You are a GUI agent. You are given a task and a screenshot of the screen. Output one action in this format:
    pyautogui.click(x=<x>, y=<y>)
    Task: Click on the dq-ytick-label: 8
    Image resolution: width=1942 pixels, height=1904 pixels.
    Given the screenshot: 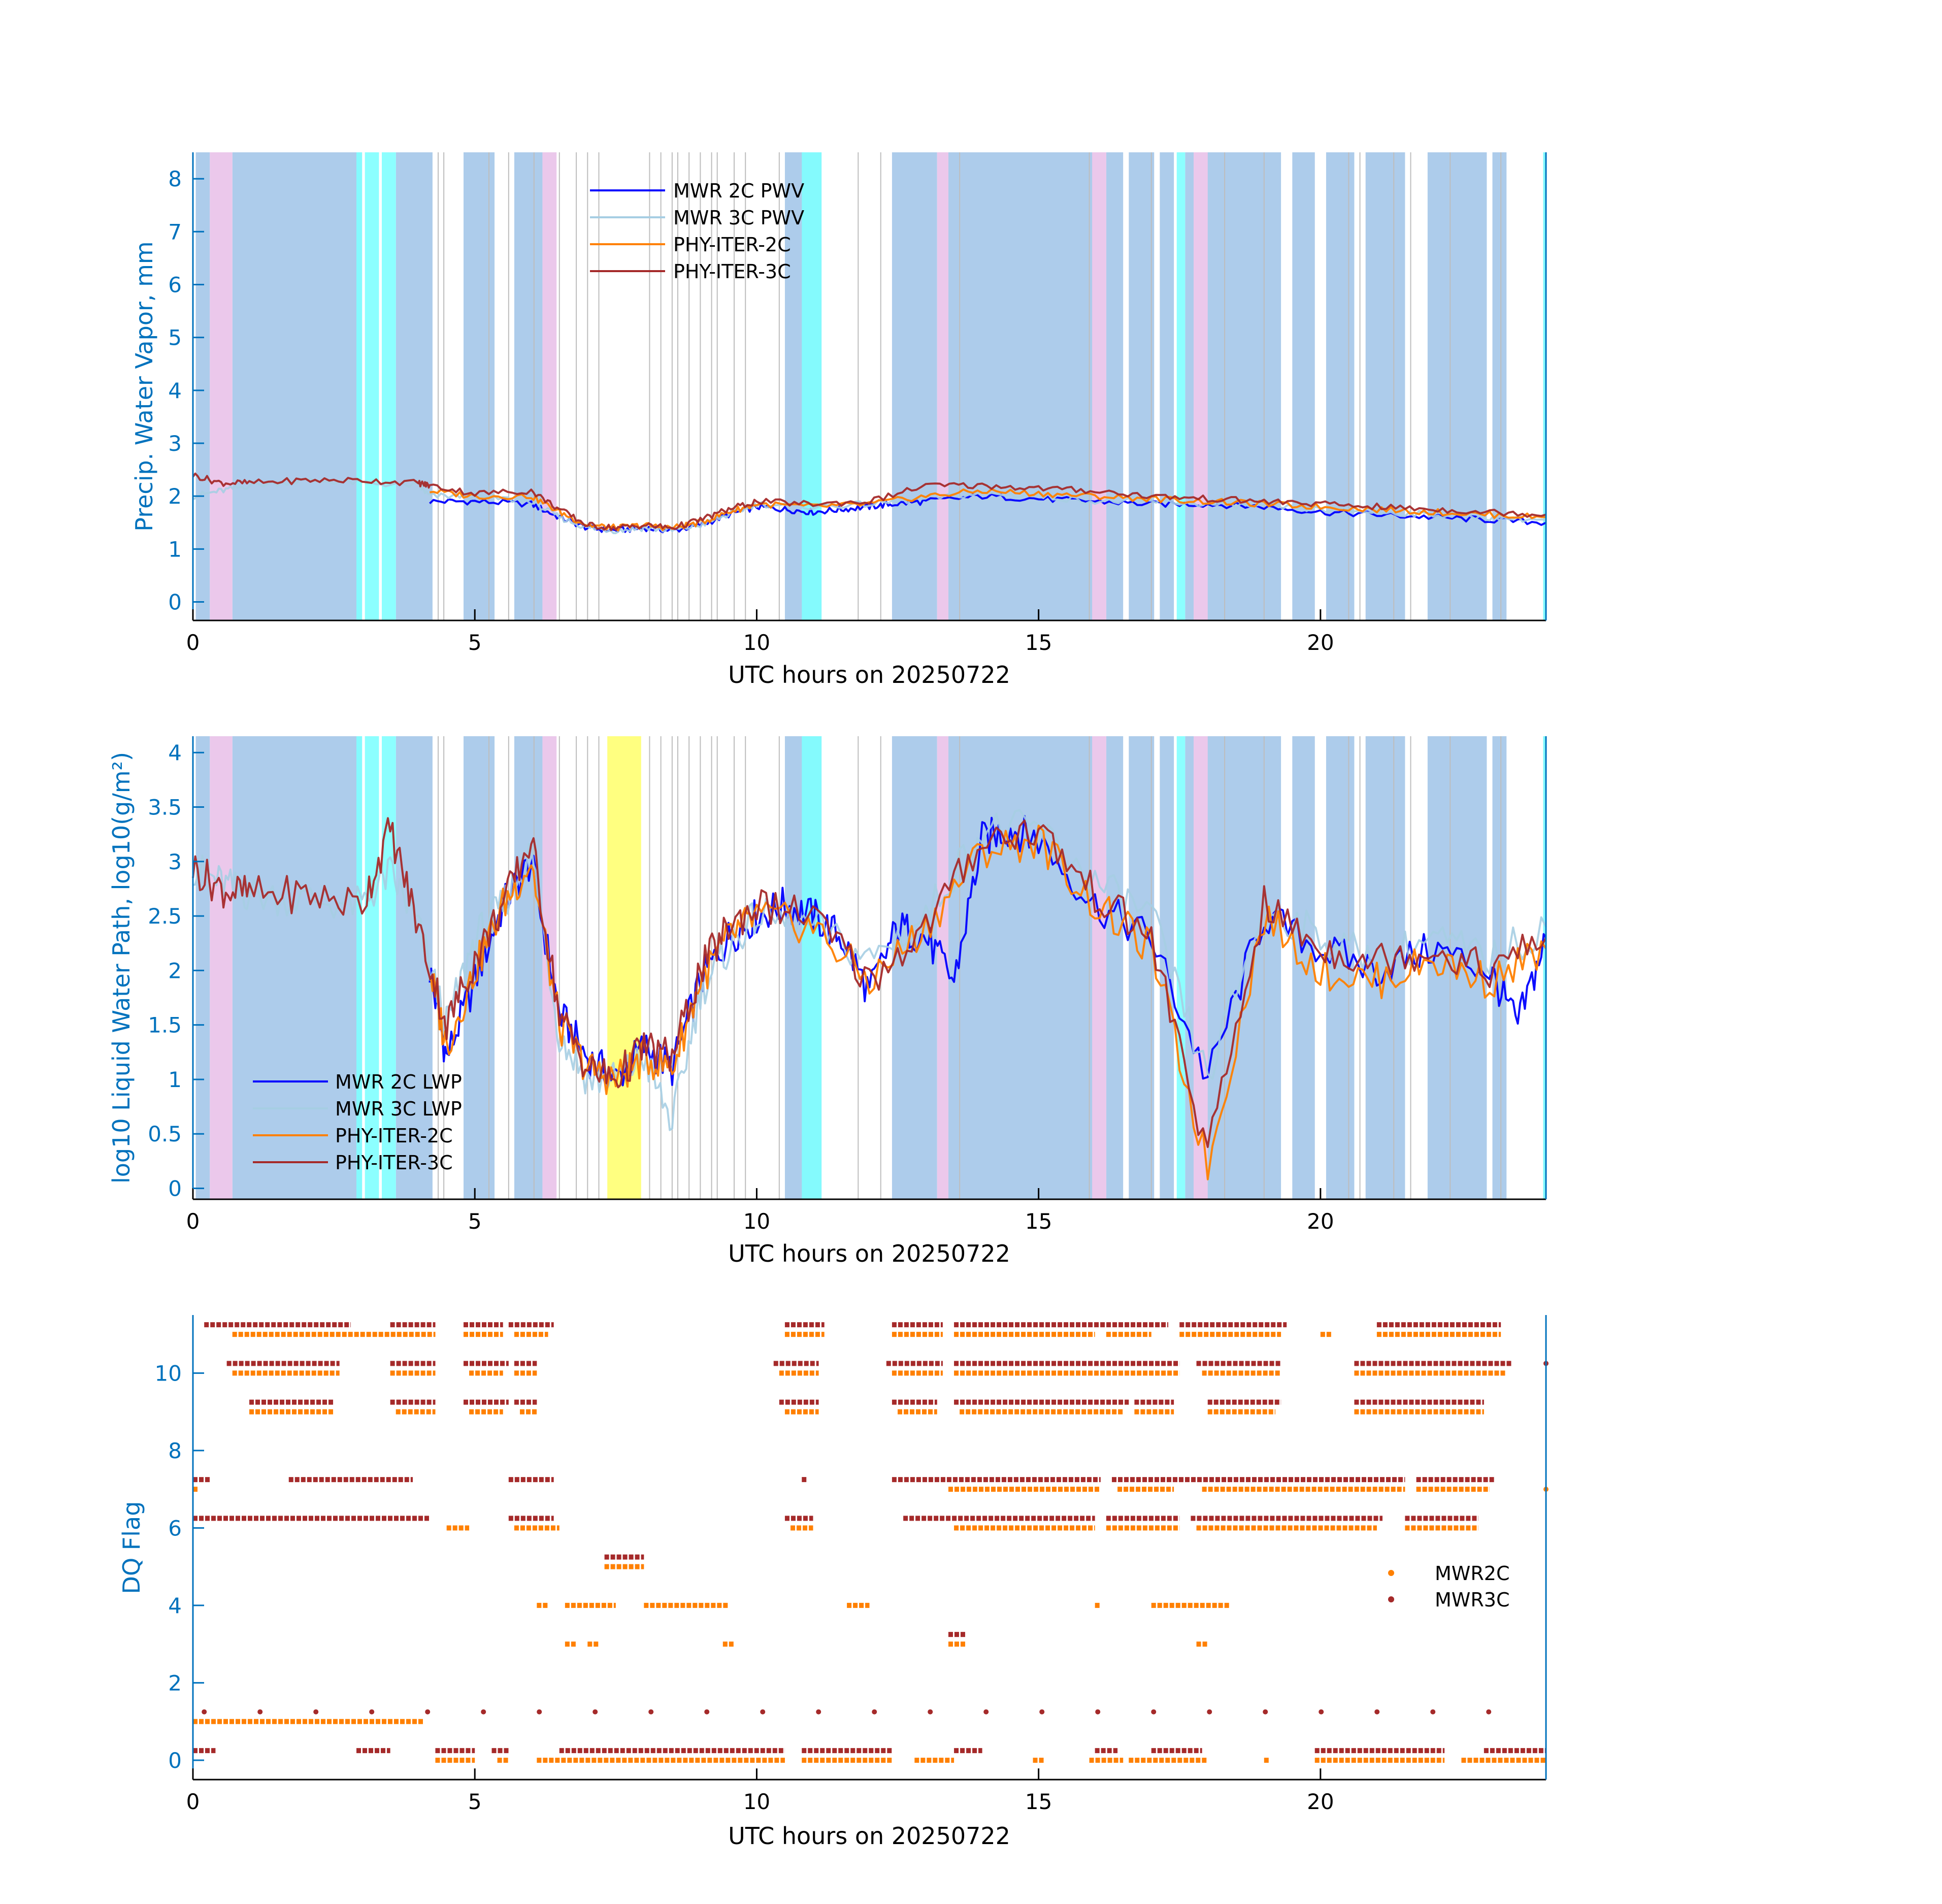 What is the action you would take?
    pyautogui.click(x=175, y=1451)
    